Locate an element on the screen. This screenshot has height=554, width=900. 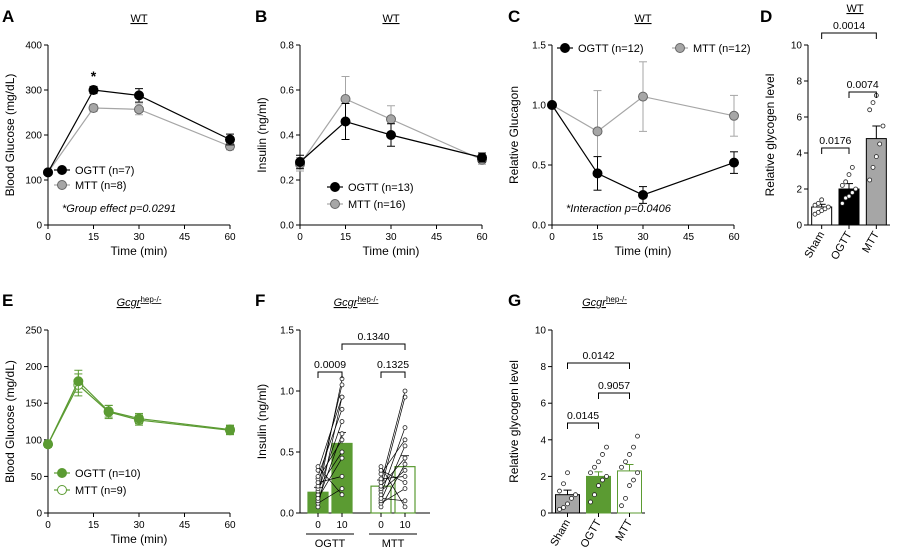
y-tick-label: 300 is located at coordinates (33, 91).